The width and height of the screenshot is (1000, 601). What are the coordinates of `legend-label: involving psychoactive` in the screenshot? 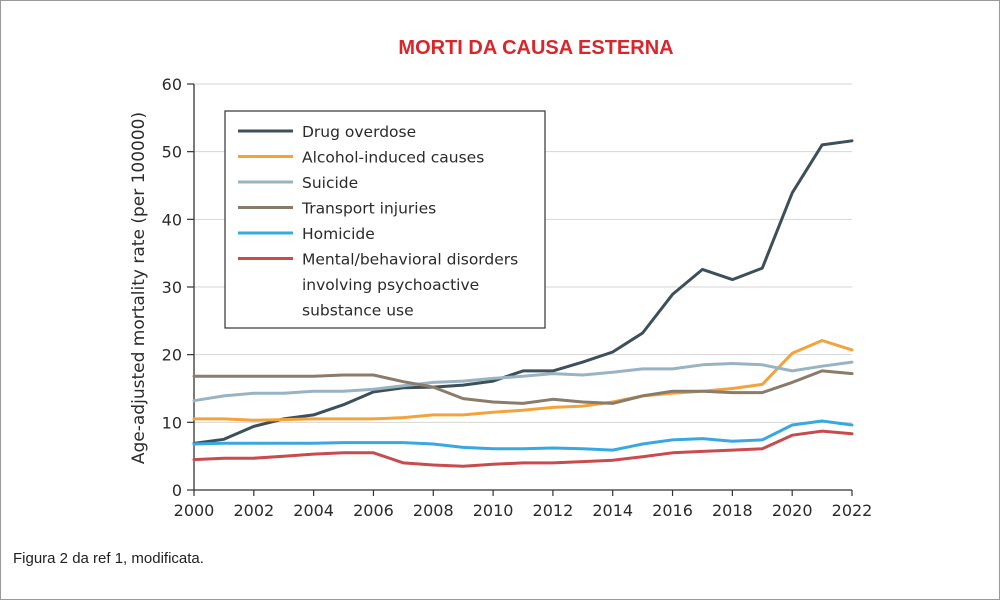 It's located at (390, 285).